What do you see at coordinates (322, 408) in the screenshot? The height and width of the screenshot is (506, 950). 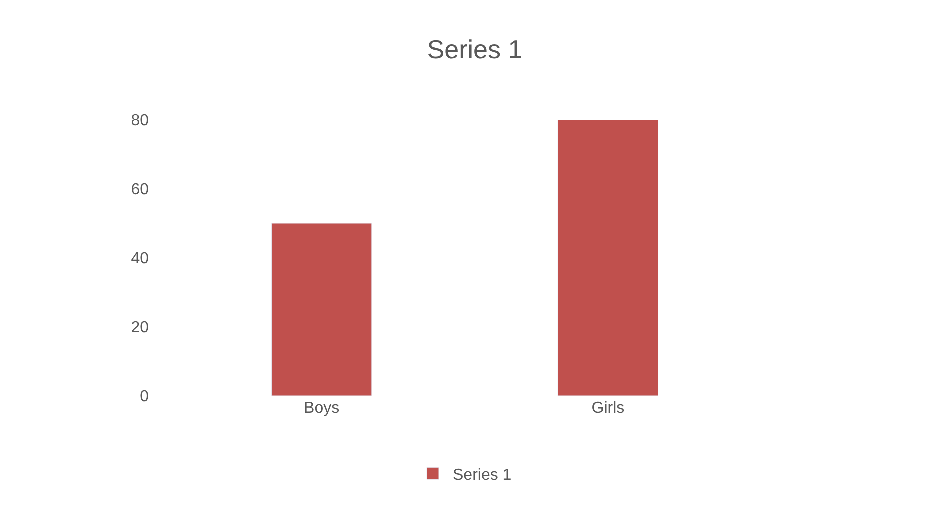 I see `x-tick-label: Boys` at bounding box center [322, 408].